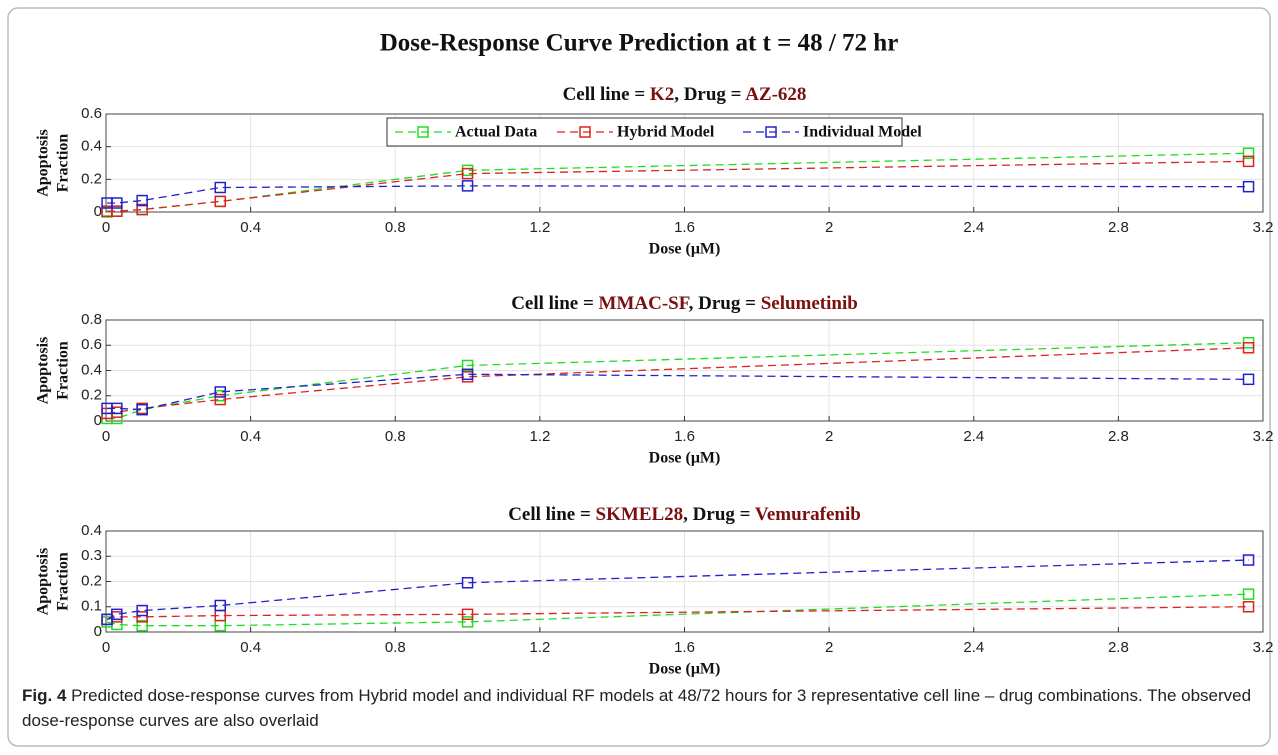 The height and width of the screenshot is (755, 1278). I want to click on legend-label: Actual Data, so click(496, 132).